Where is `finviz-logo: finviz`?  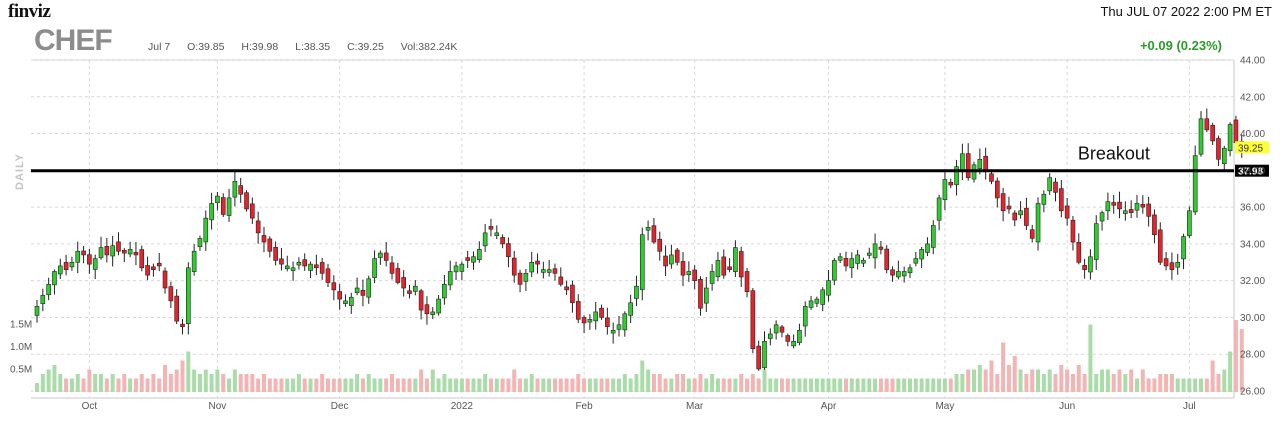
finviz-logo: finviz is located at coordinates (29, 11).